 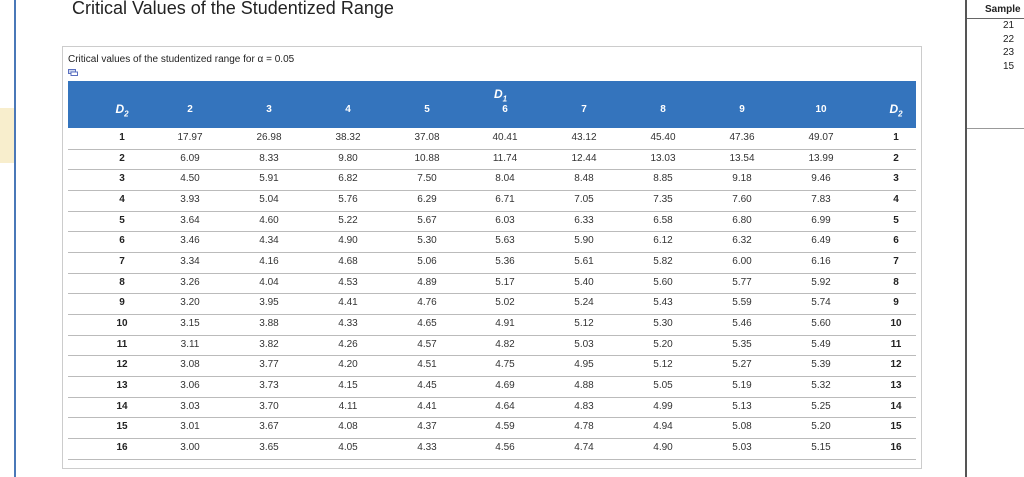 I want to click on expand-table-icon, so click(x=73, y=72).